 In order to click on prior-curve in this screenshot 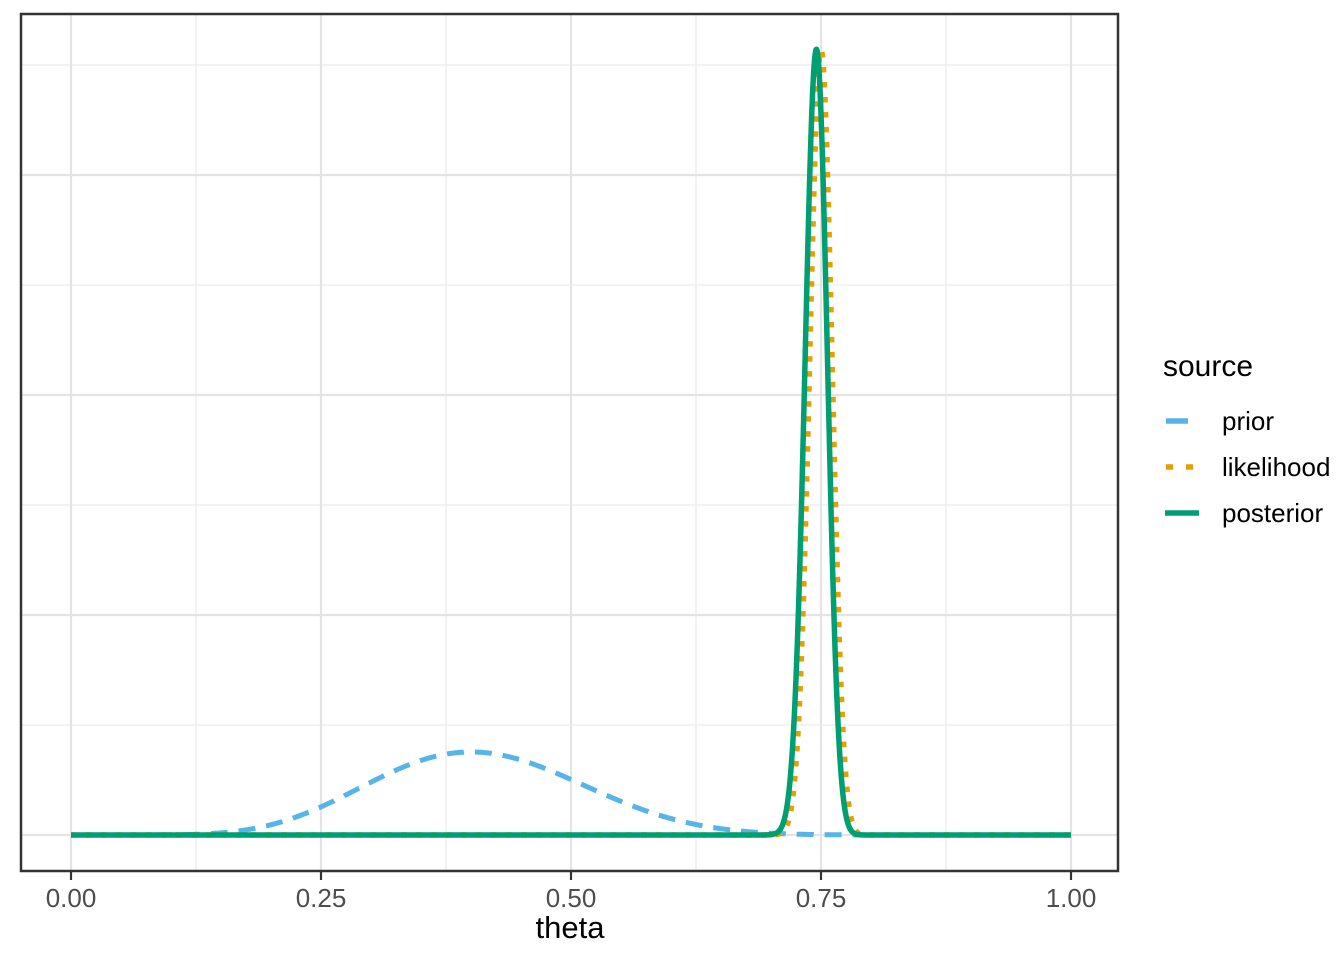, I will do `click(571, 793)`.